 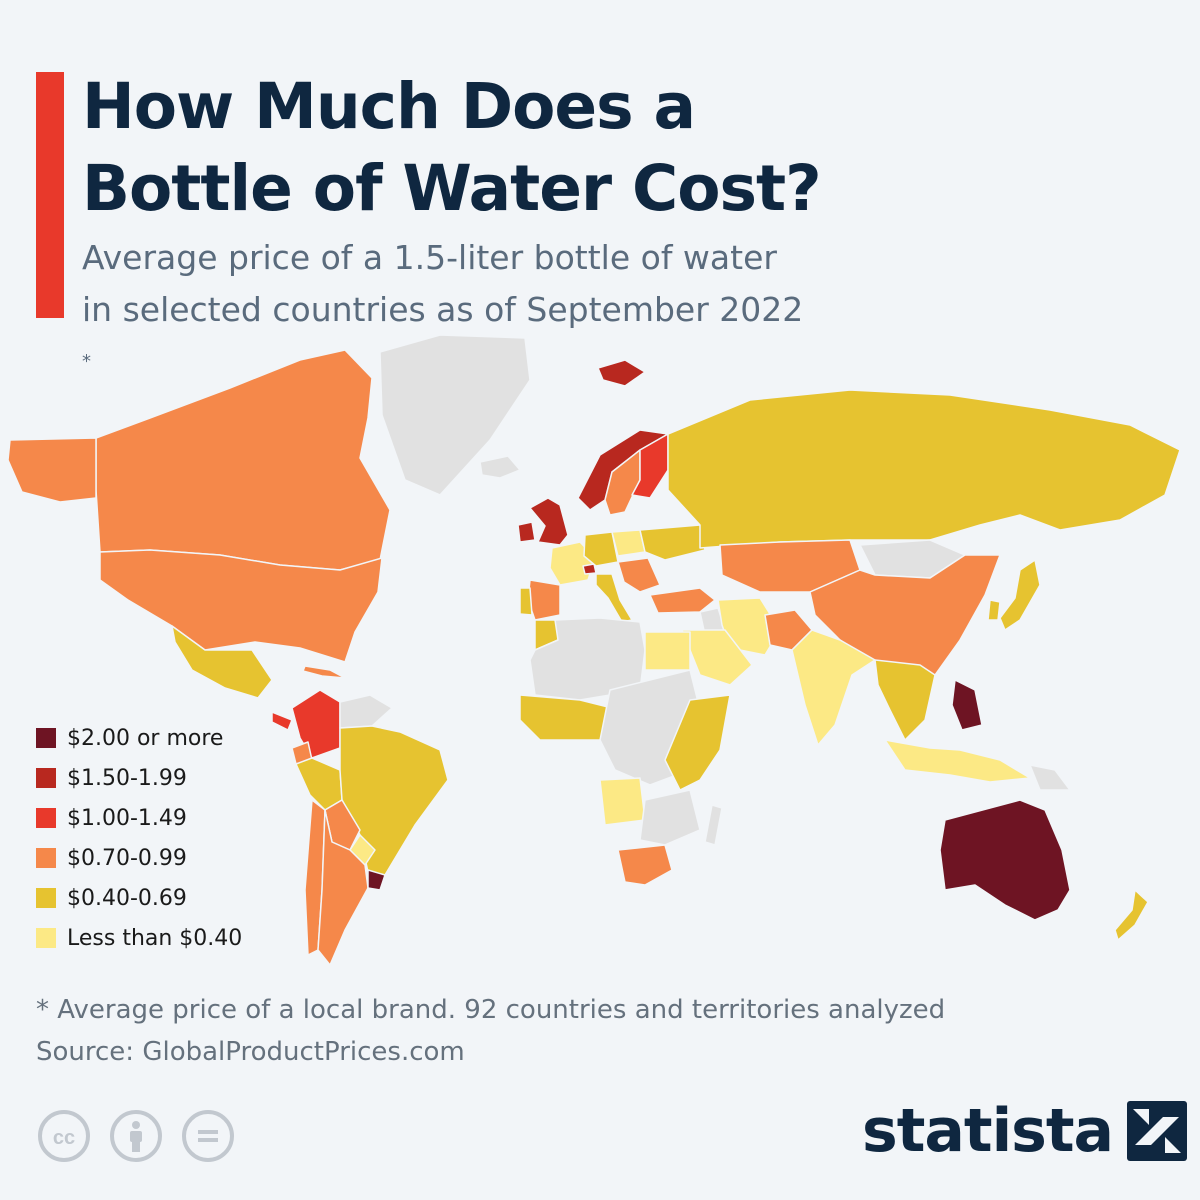 I want to click on legend-label: $1.00-1.49, so click(x=127, y=818).